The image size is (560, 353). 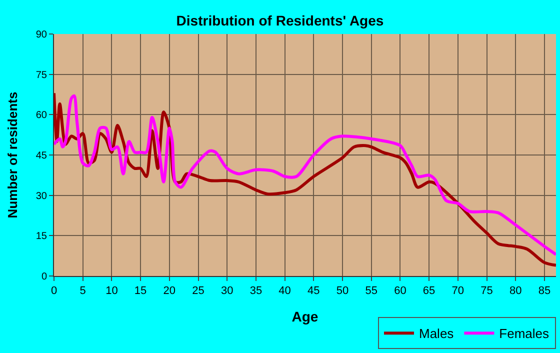 I want to click on x-tick-label: 30, so click(x=227, y=291).